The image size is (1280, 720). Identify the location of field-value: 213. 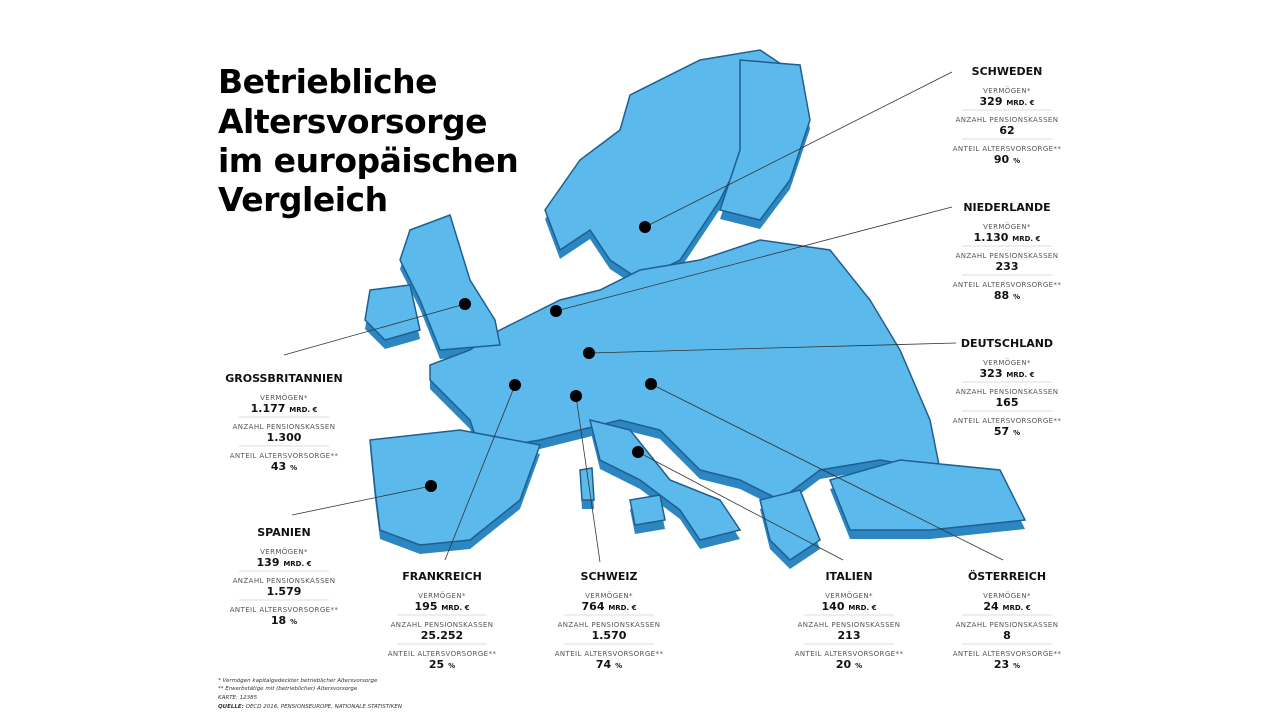
(849, 635).